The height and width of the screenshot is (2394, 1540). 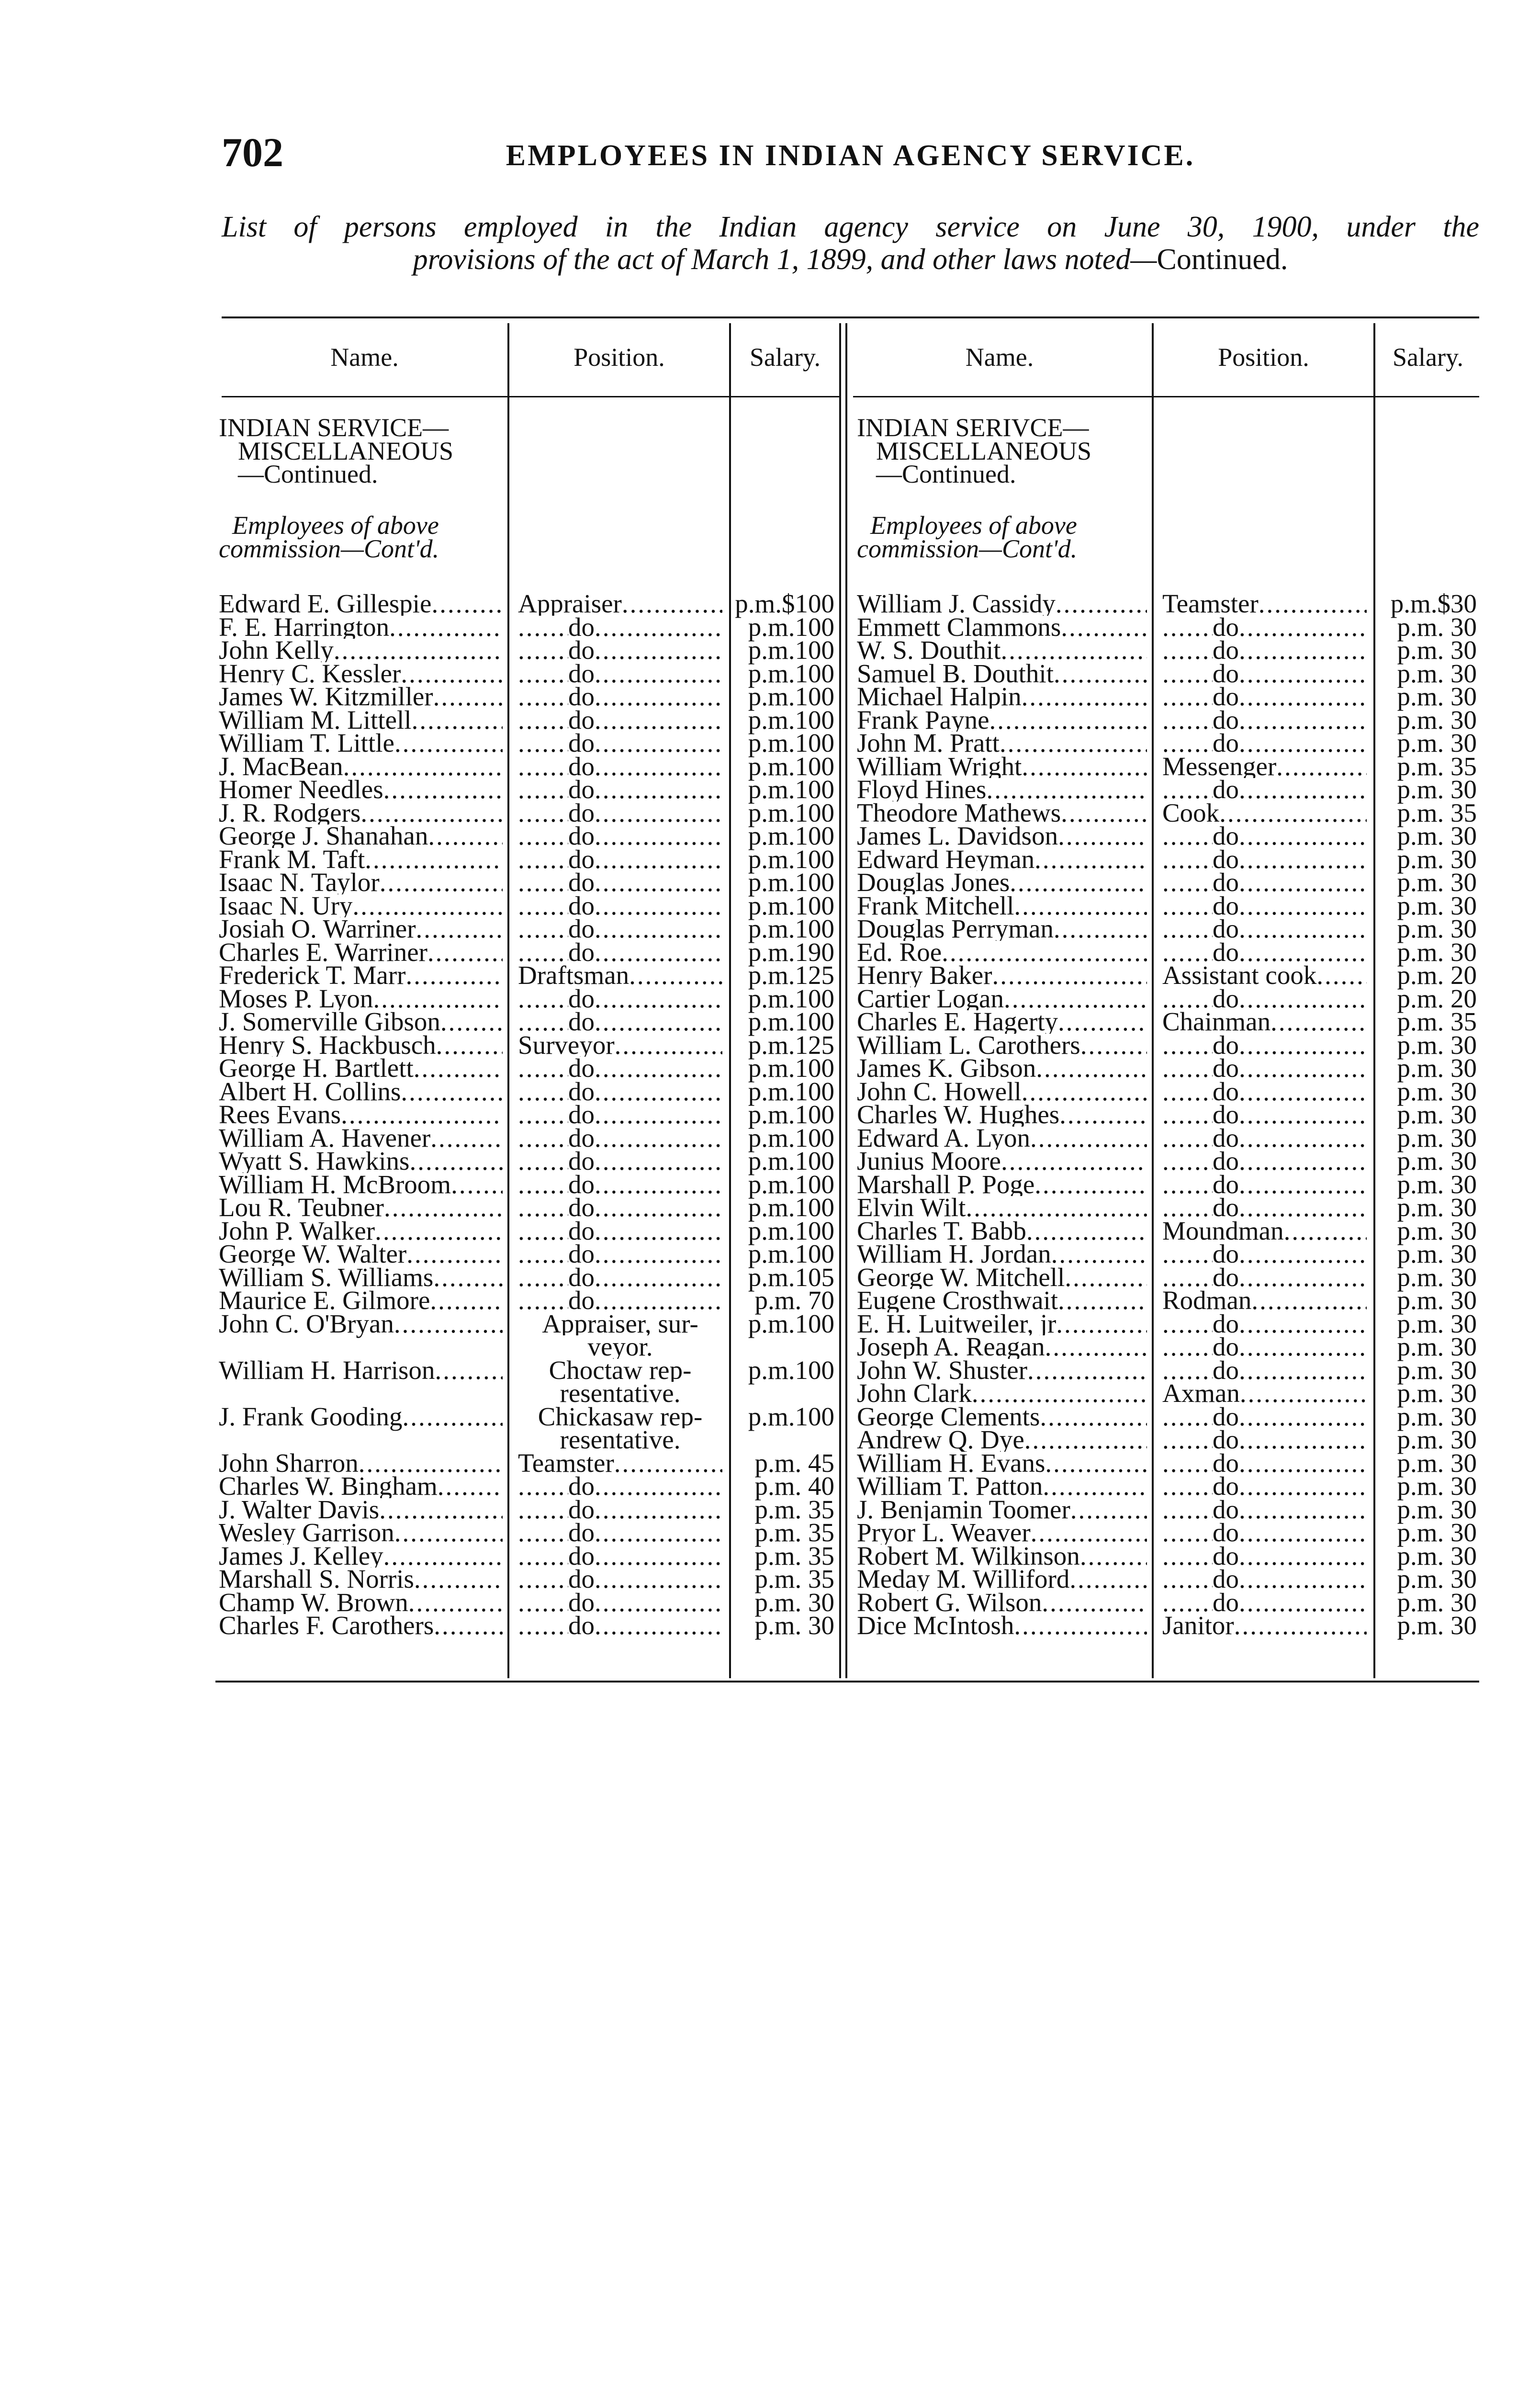 What do you see at coordinates (364, 358) in the screenshot?
I see `header-name-left: Name.` at bounding box center [364, 358].